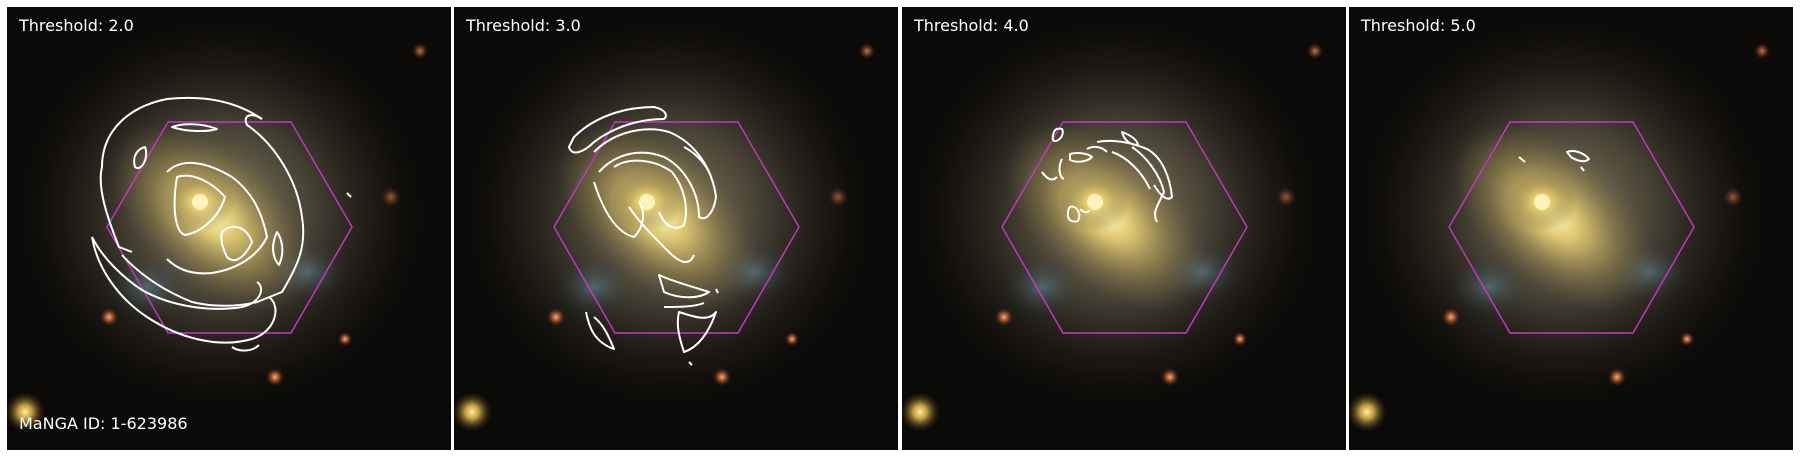 The width and height of the screenshot is (1800, 457). I want to click on threshold-label: Threshold: 5.0, so click(1418, 25).